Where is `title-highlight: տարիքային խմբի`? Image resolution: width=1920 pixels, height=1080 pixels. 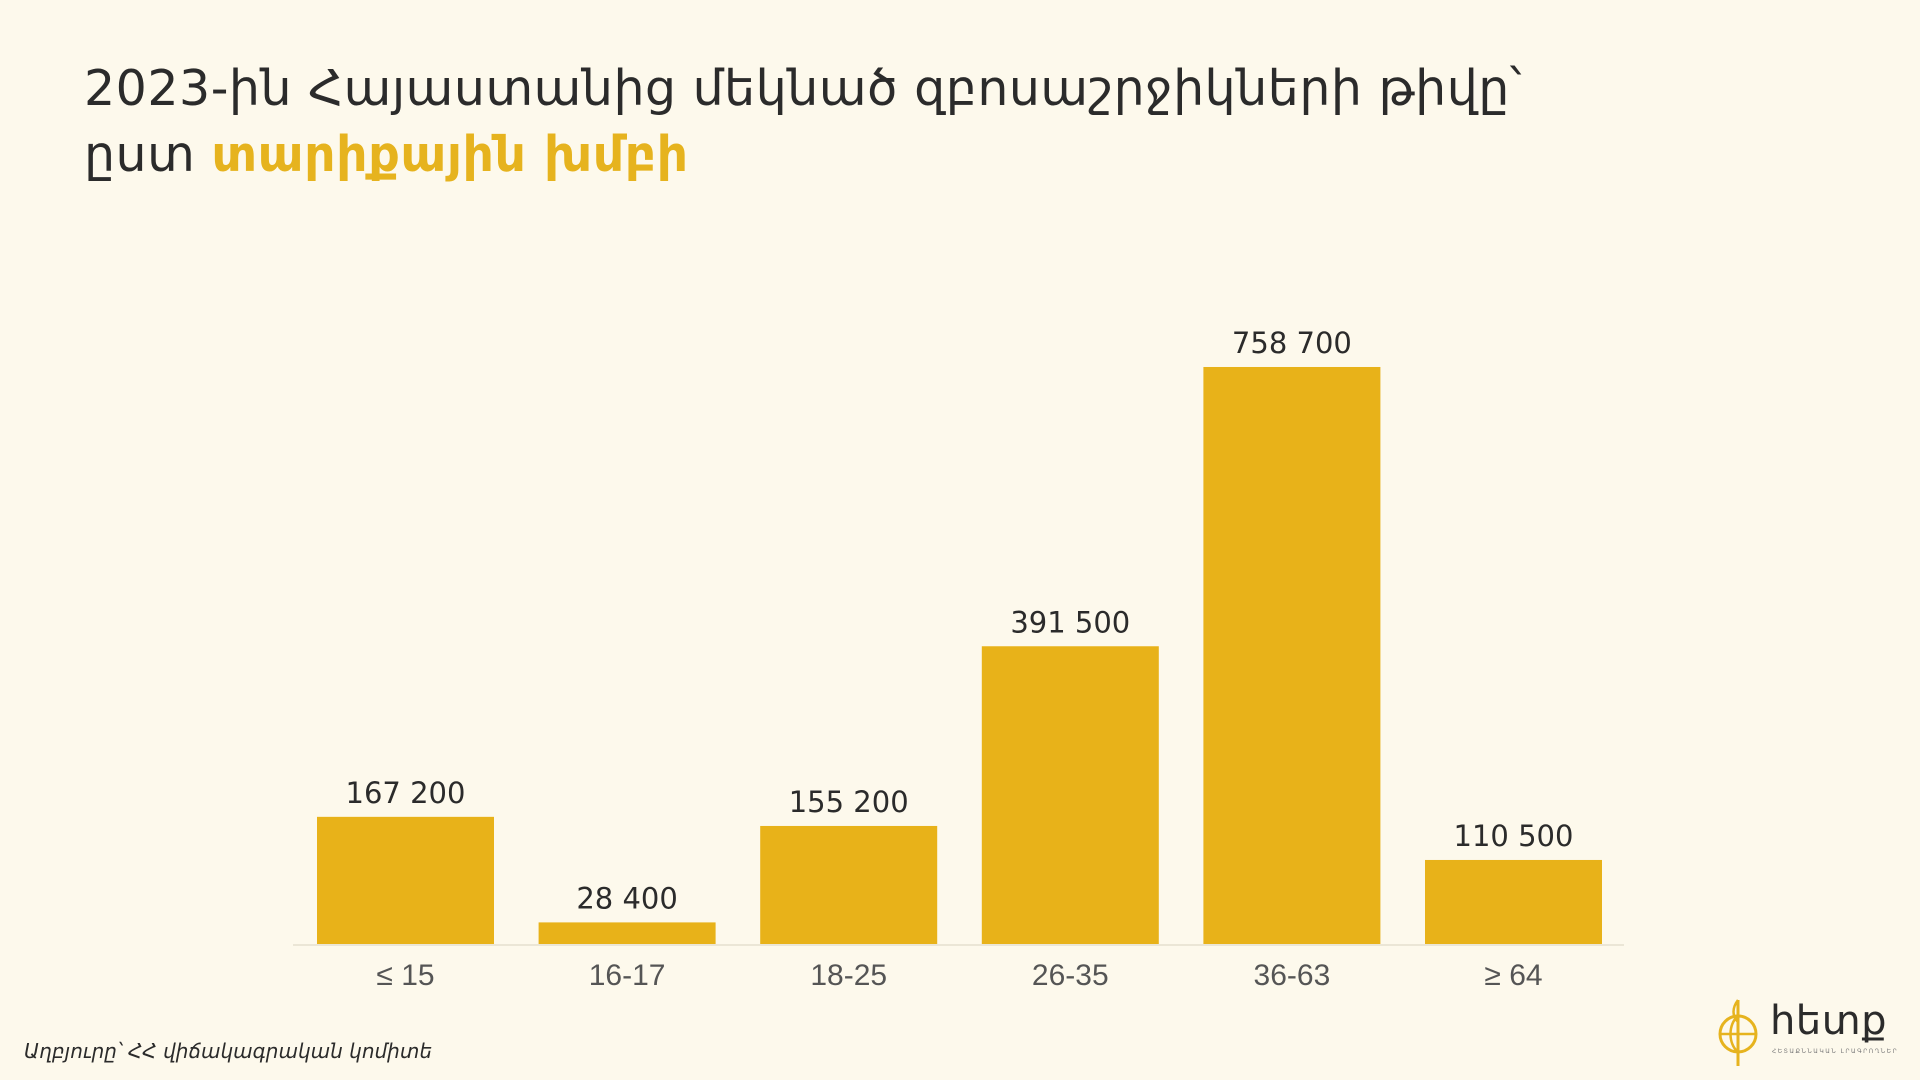
title-highlight: տարիքային խմբի is located at coordinates (450, 154).